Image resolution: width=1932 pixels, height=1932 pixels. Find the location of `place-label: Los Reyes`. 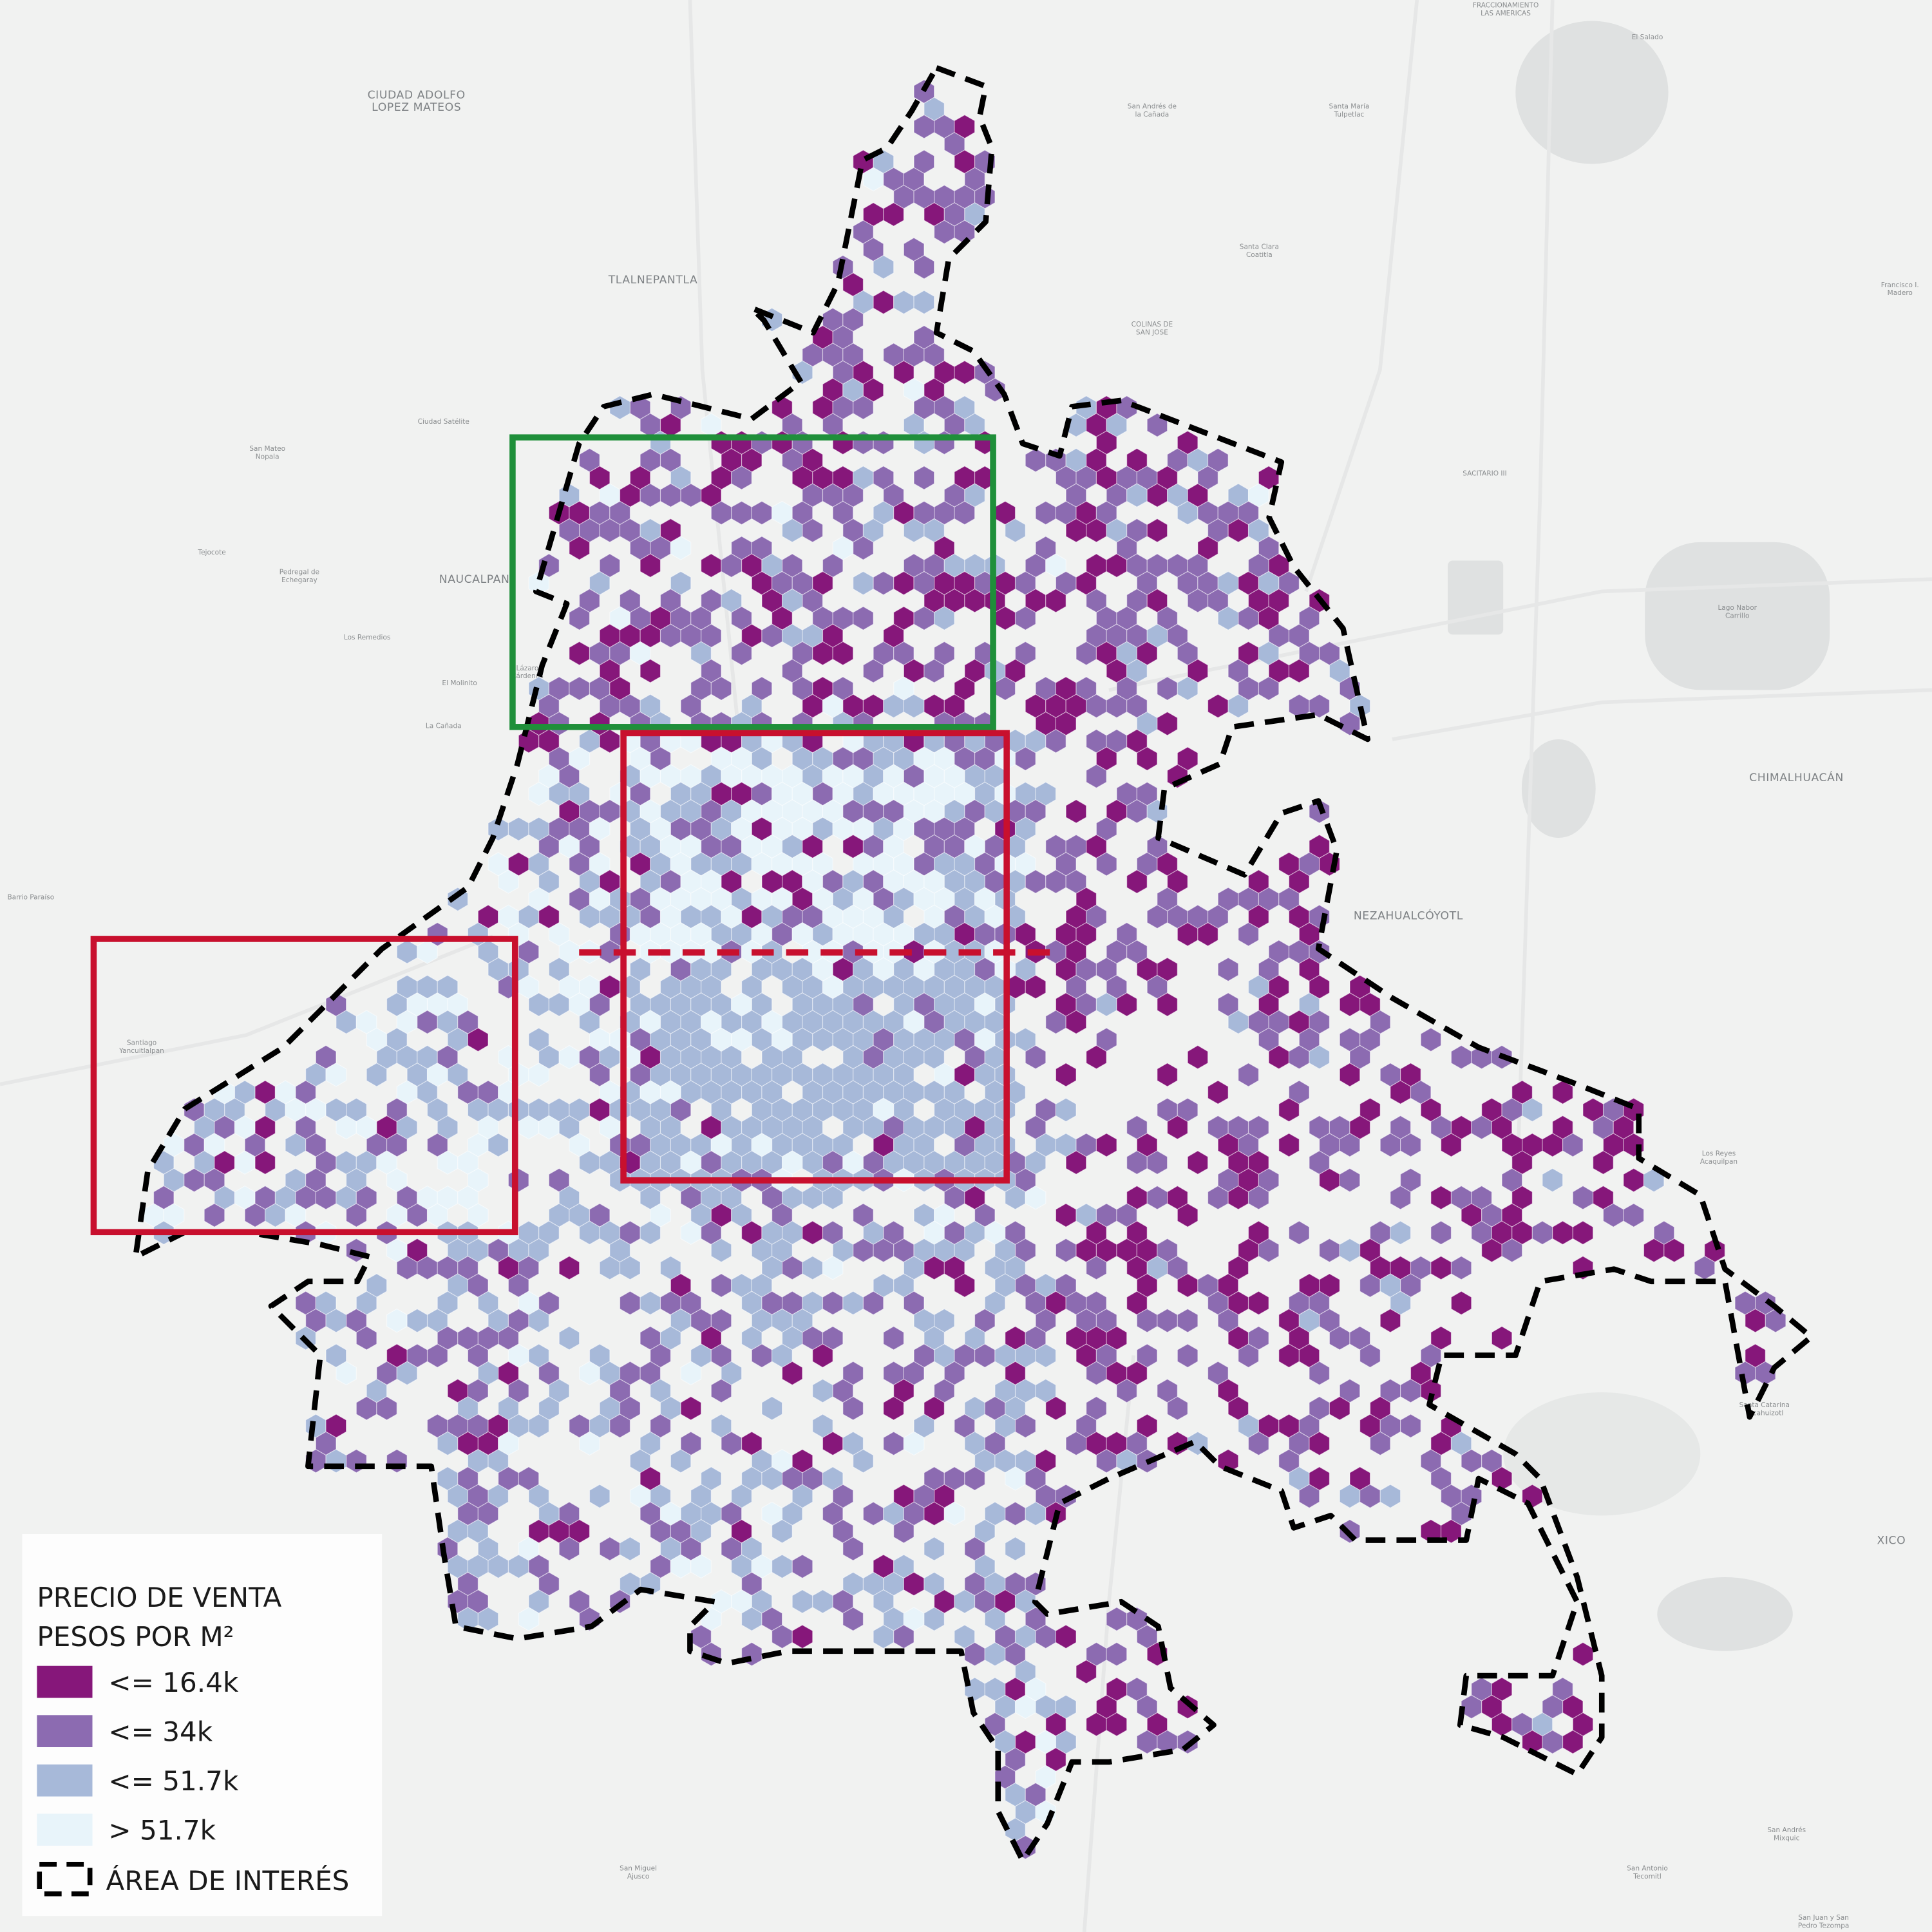

place-label: Los Reyes is located at coordinates (1719, 1154).